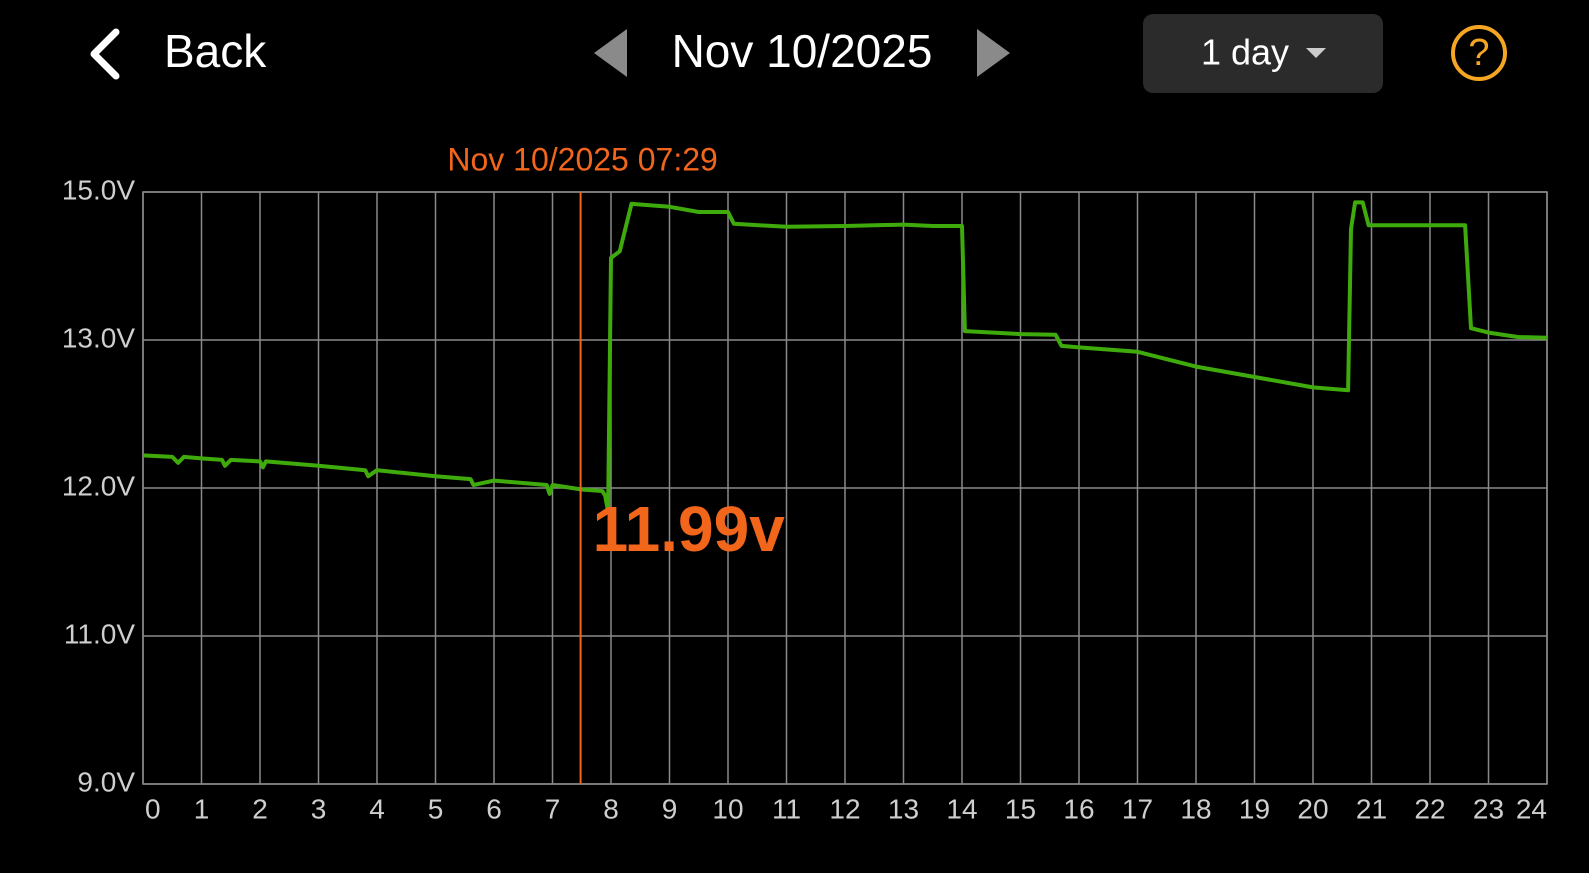 This screenshot has width=1589, height=873. Describe the element at coordinates (1254, 808) in the screenshot. I see `x-tick-label: 19` at that location.